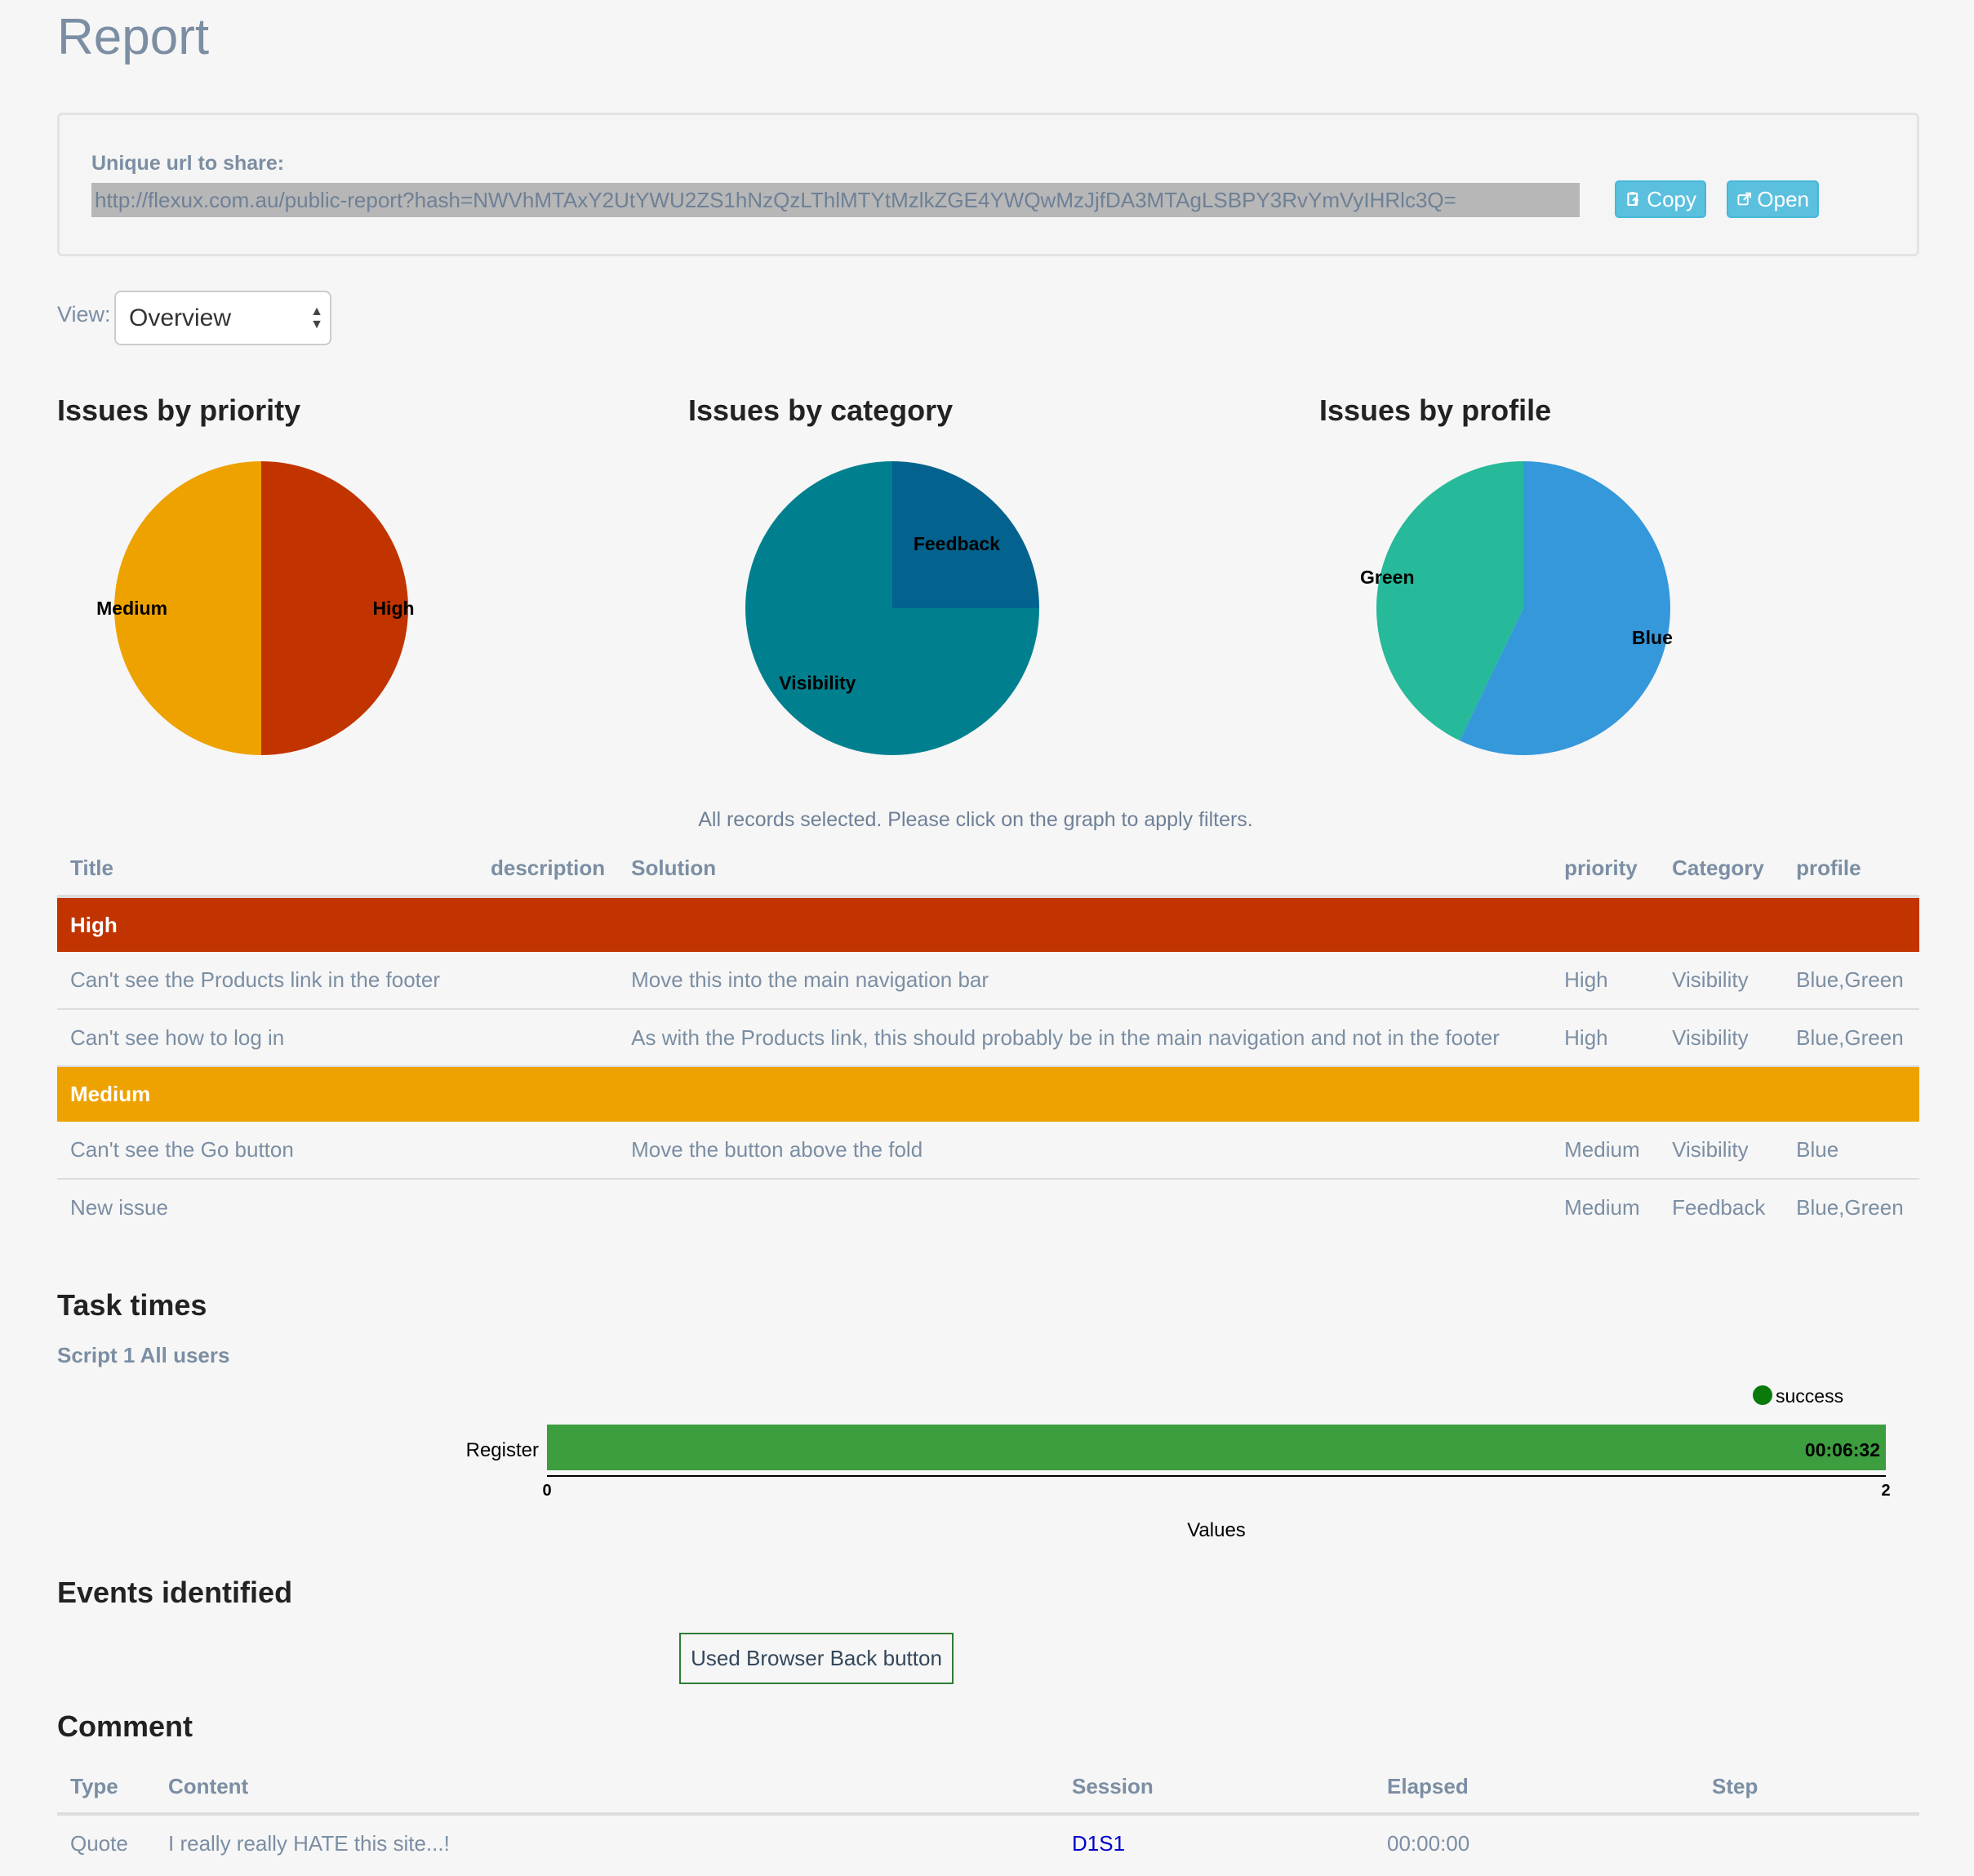 The height and width of the screenshot is (1876, 1974). Describe the element at coordinates (1435, 410) in the screenshot. I see `profile-chart-title: Issues by profile` at that location.